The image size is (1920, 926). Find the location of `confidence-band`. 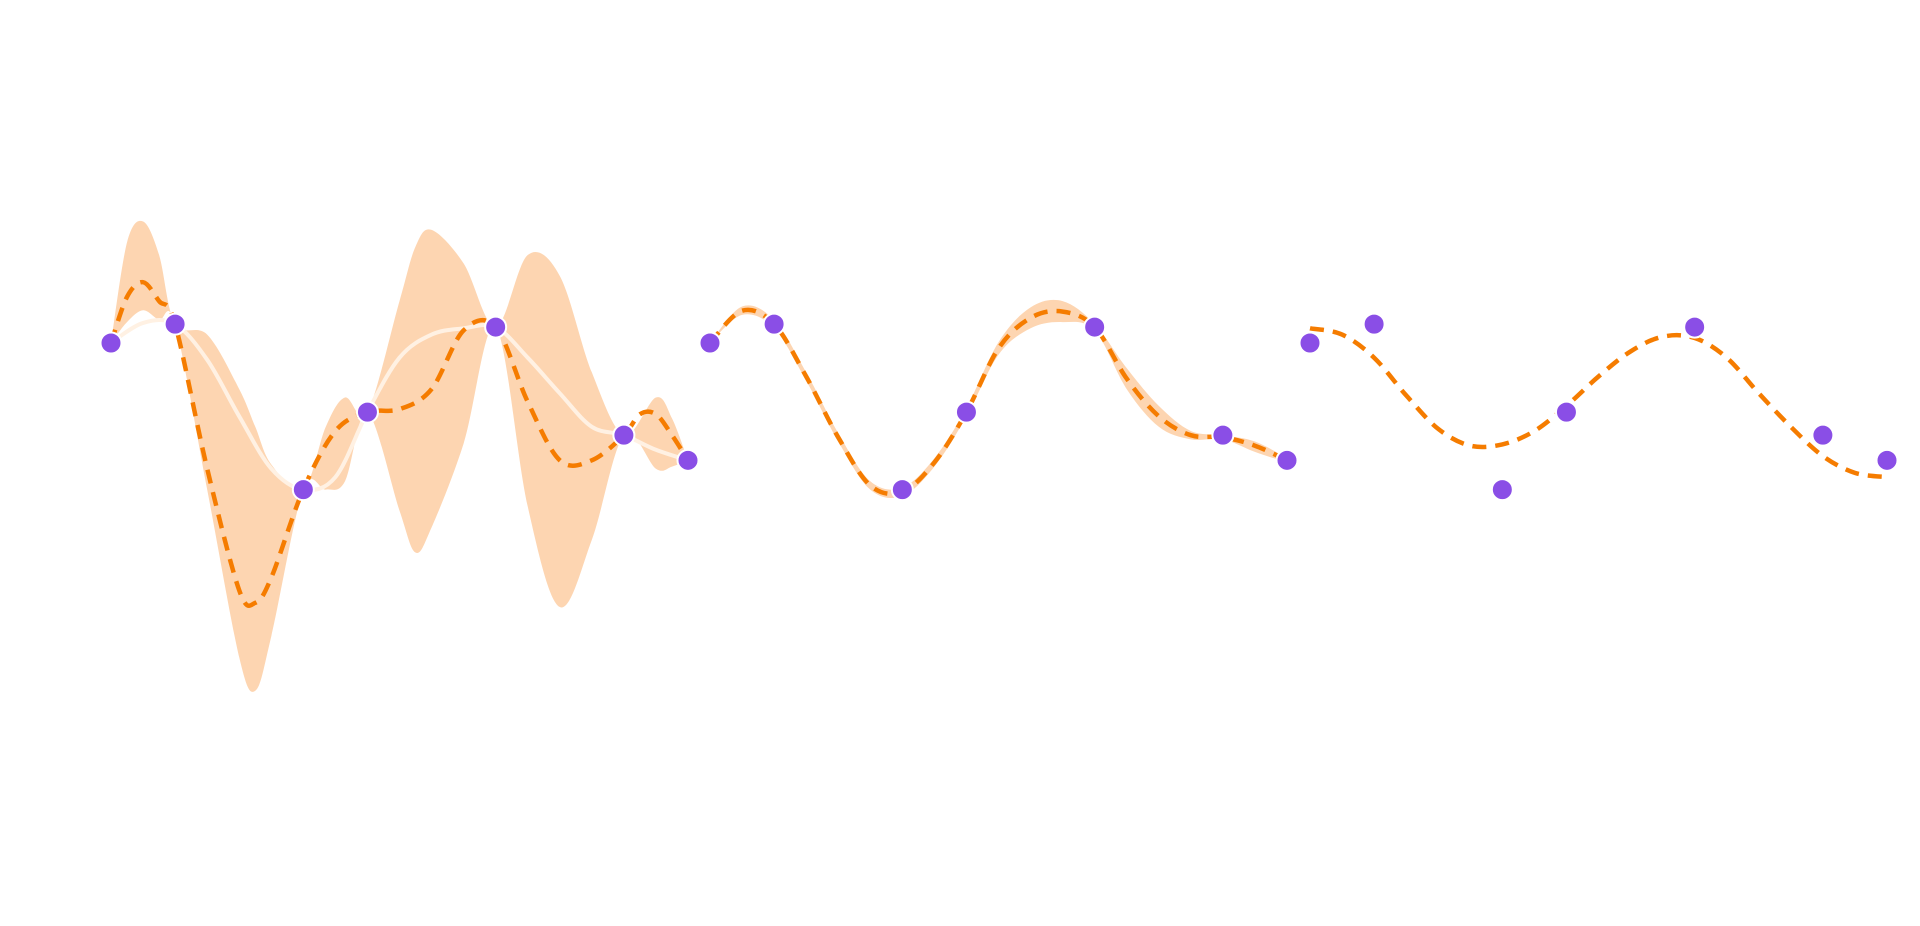

confidence-band is located at coordinates (998, 399).